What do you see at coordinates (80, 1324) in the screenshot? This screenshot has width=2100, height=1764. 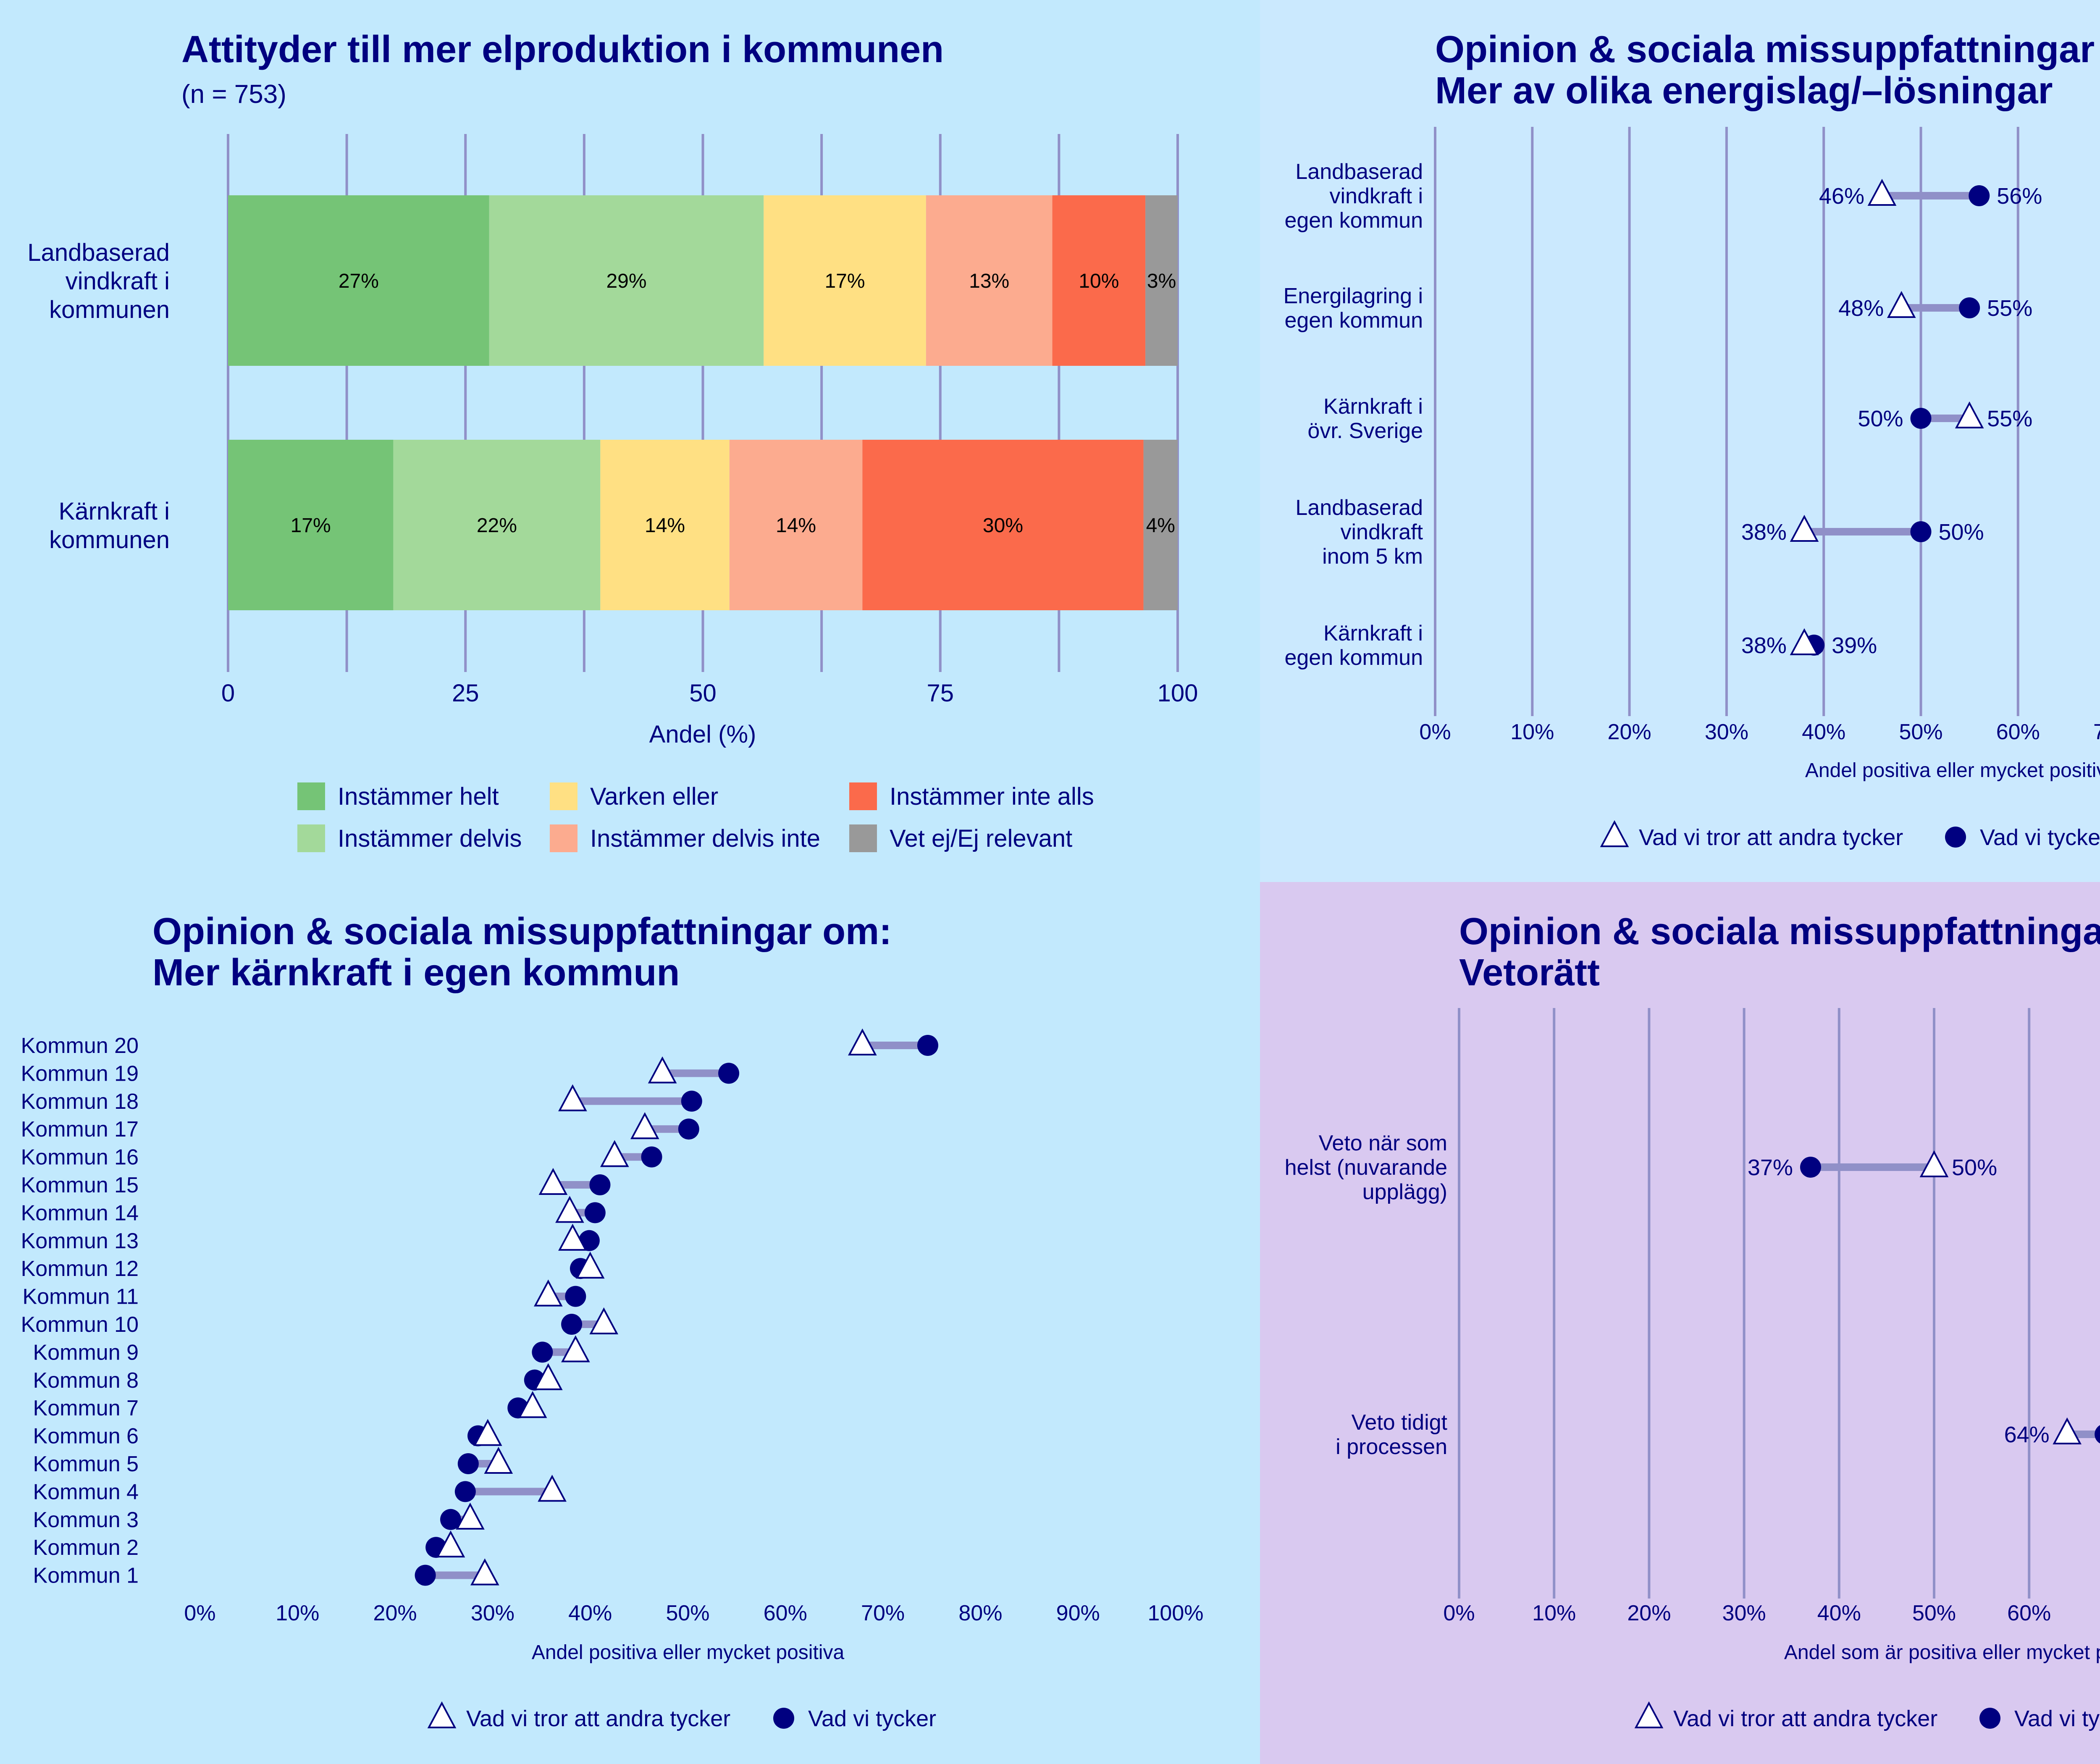 I see `y-axis-label: Kommun 10` at bounding box center [80, 1324].